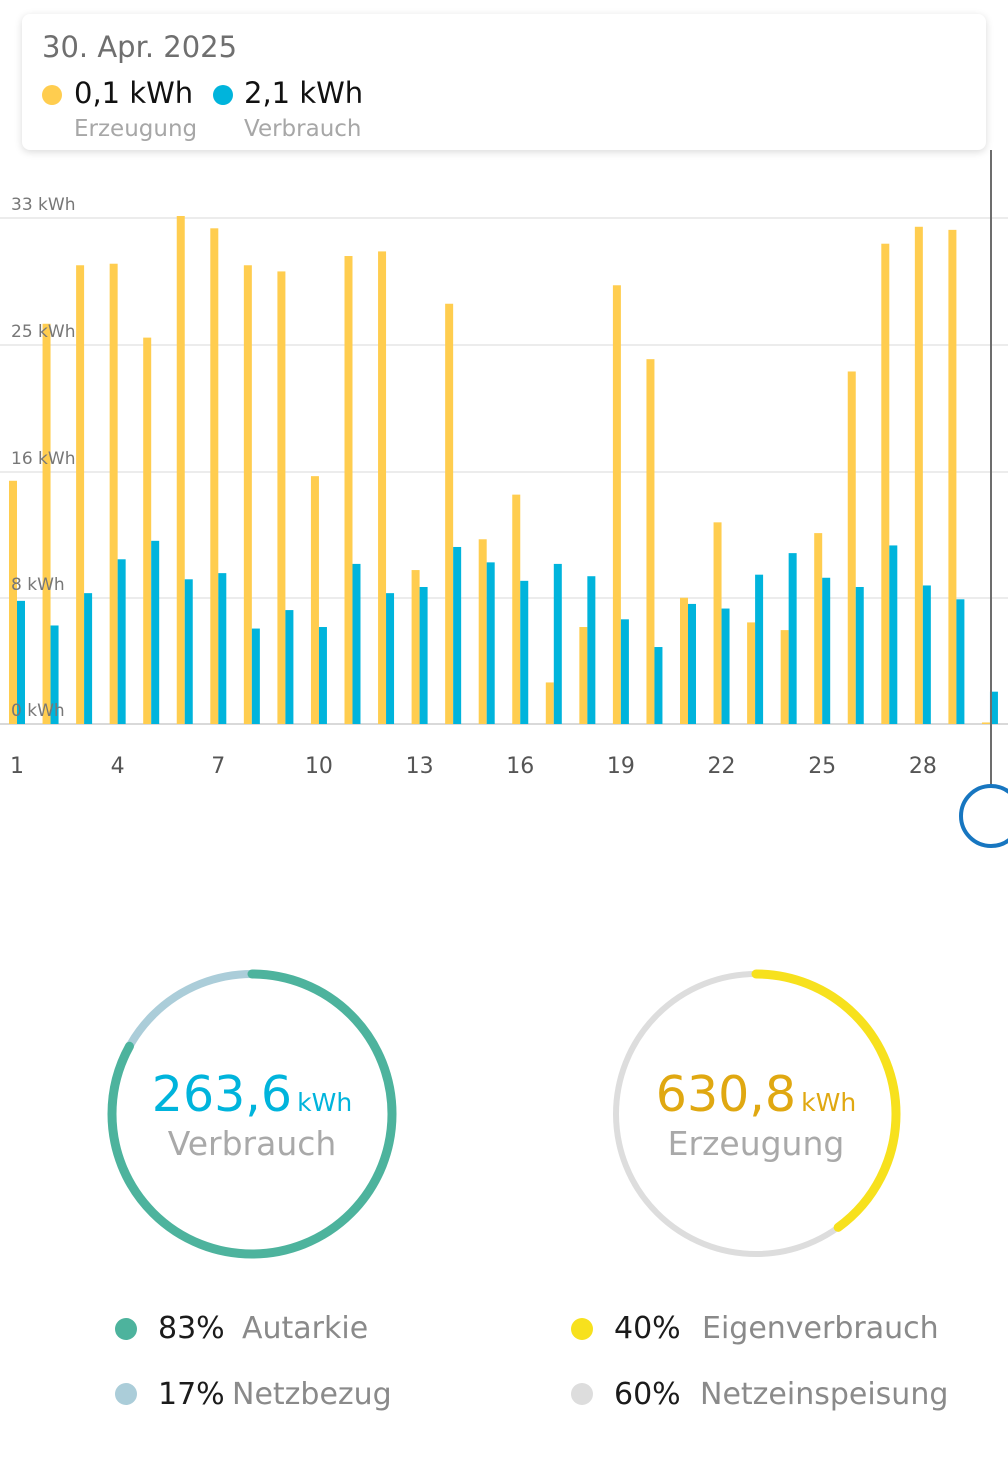 The width and height of the screenshot is (1008, 1458). I want to click on y-axis-label: 25 kWh, so click(43, 332).